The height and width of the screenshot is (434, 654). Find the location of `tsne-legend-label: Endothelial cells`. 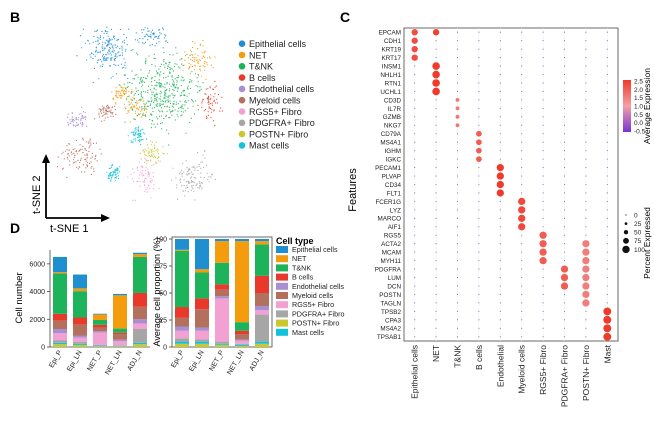

tsne-legend-label: Endothelial cells is located at coordinates (282, 89).